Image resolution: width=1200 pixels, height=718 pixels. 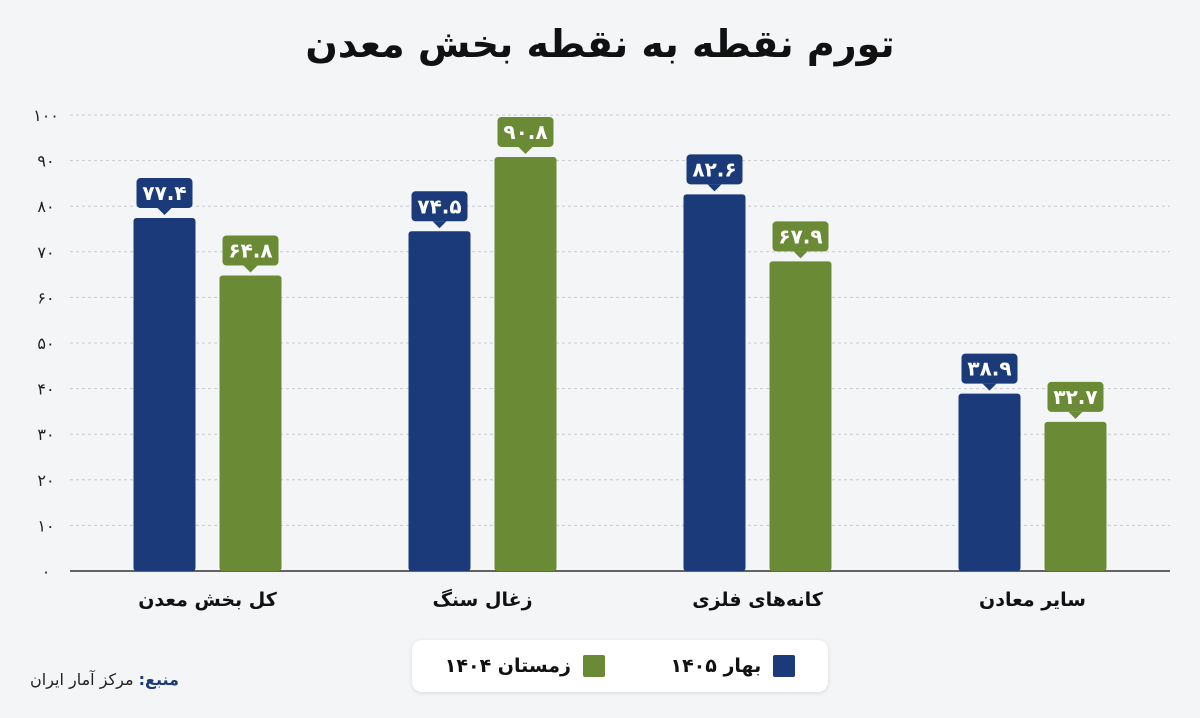 I want to click on y-tick-label: ۳۰, so click(x=45, y=434).